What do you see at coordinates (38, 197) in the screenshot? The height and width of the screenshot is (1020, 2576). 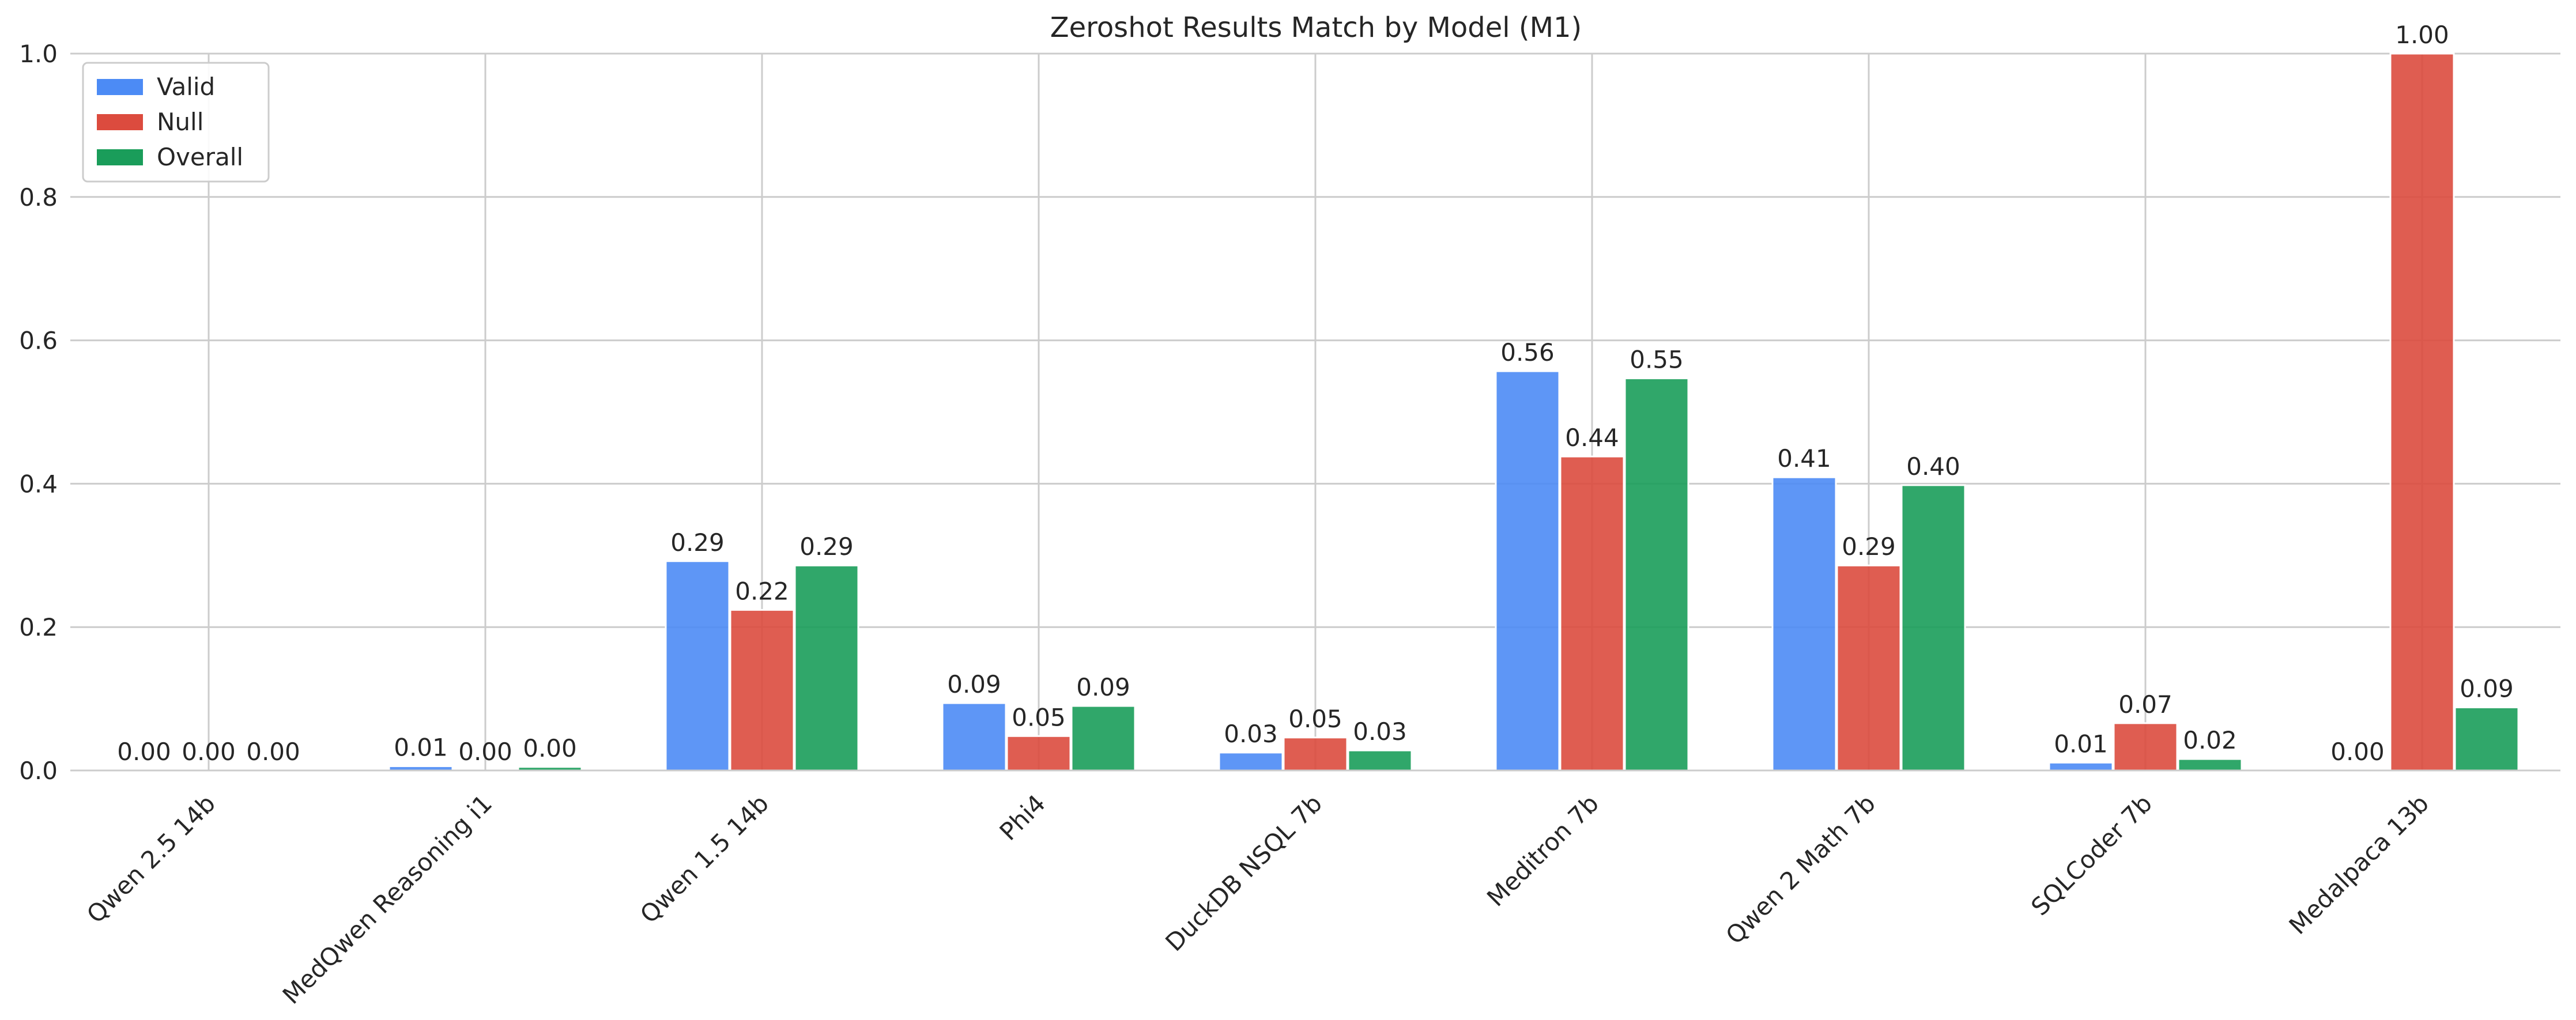 I see `y-tick-label: 0.8` at bounding box center [38, 197].